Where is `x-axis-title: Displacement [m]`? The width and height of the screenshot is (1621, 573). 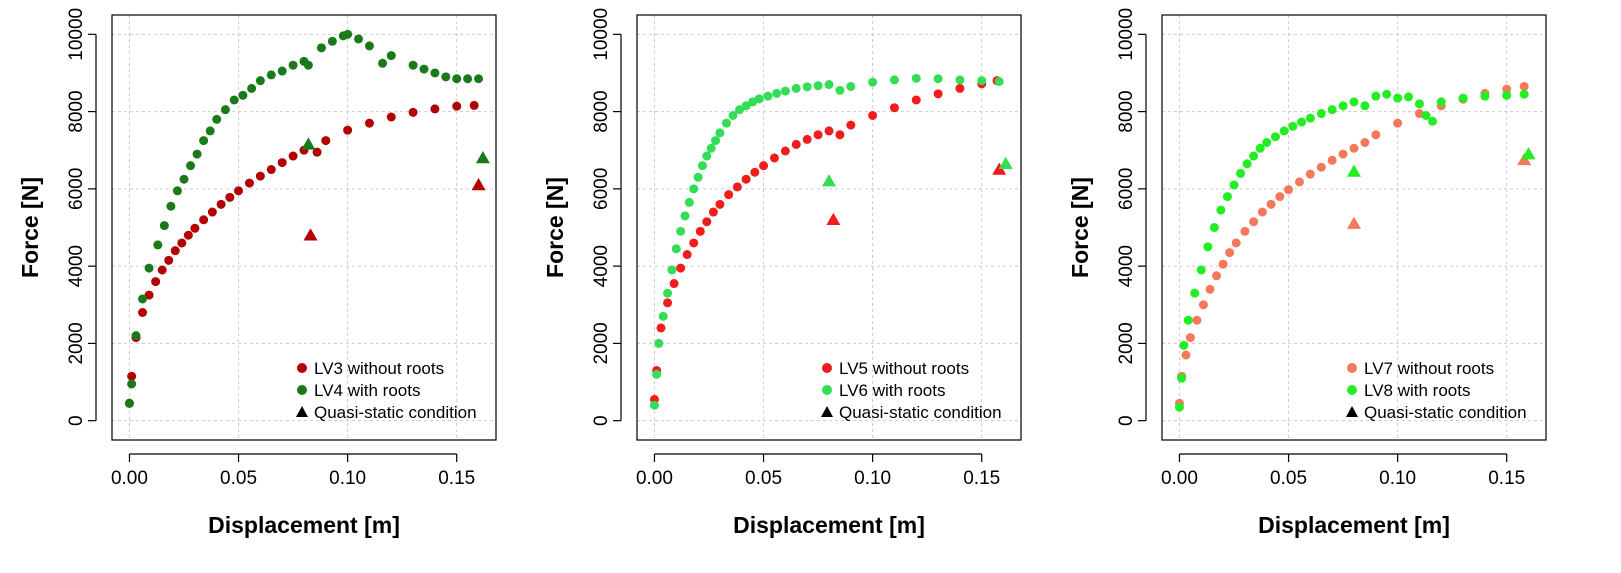
x-axis-title: Displacement [m] is located at coordinates (304, 525).